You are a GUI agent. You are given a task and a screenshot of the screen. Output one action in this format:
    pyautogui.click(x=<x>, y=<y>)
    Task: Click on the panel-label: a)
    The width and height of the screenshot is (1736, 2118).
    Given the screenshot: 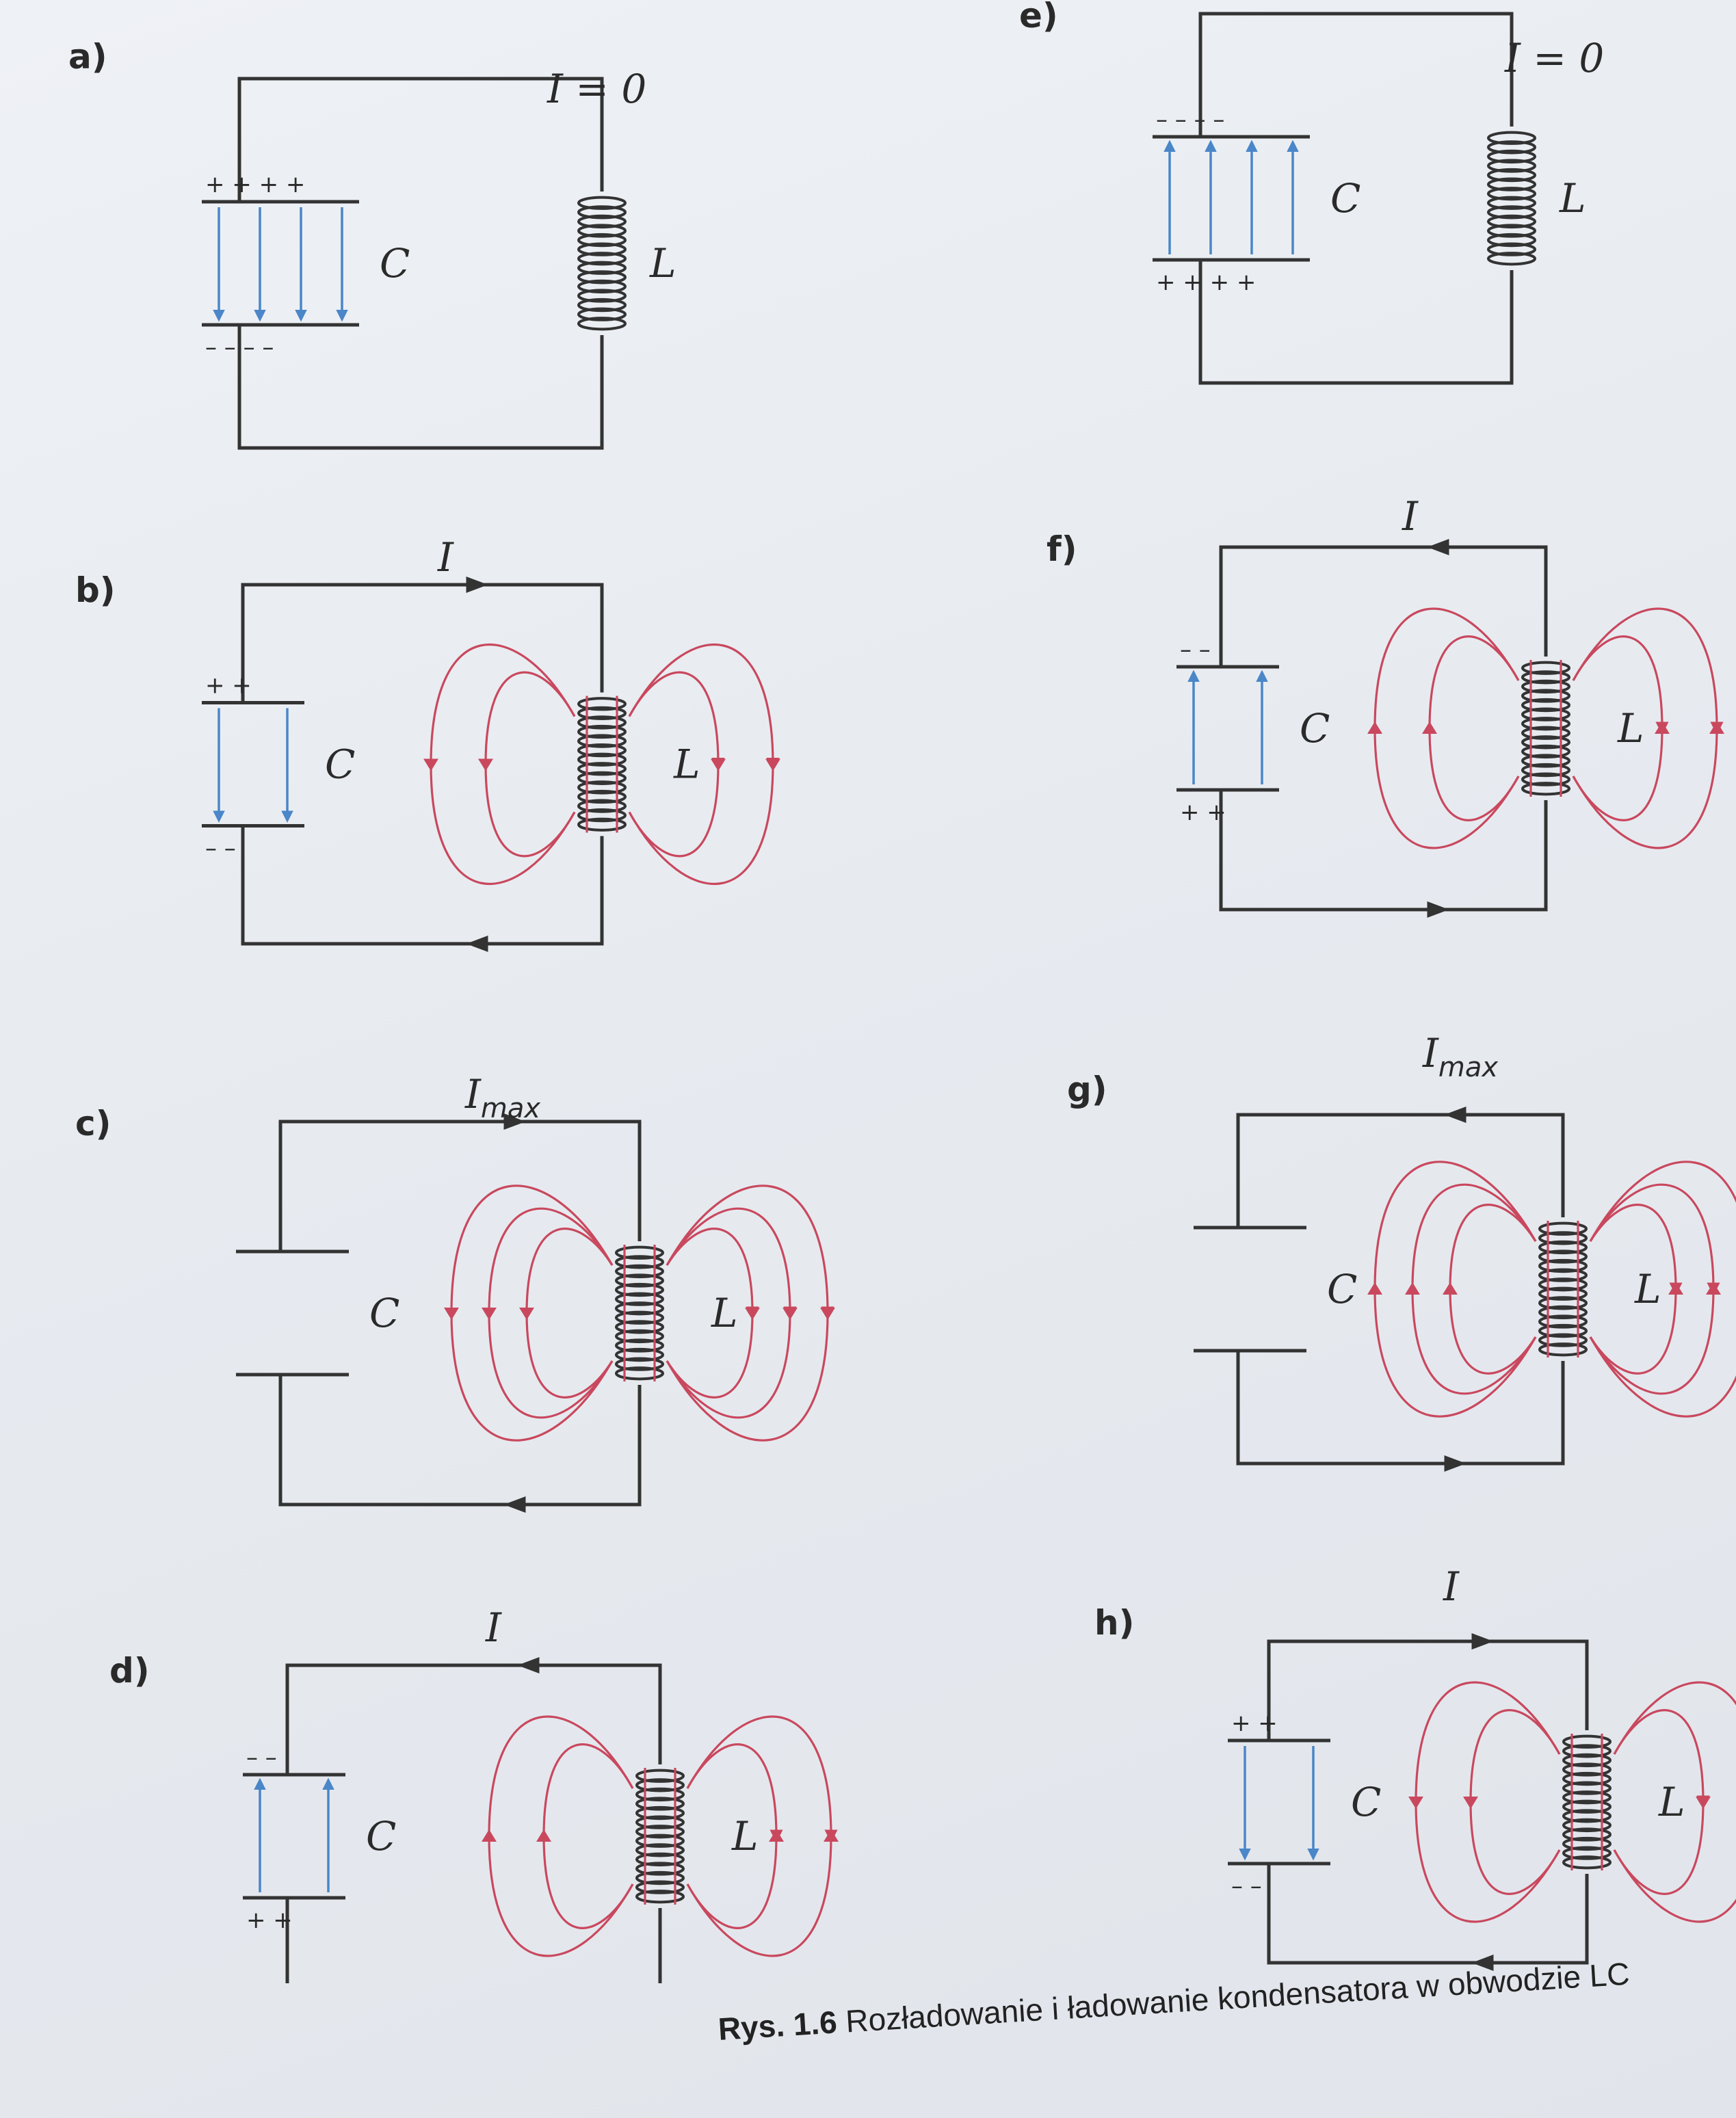 What is the action you would take?
    pyautogui.click(x=87, y=57)
    